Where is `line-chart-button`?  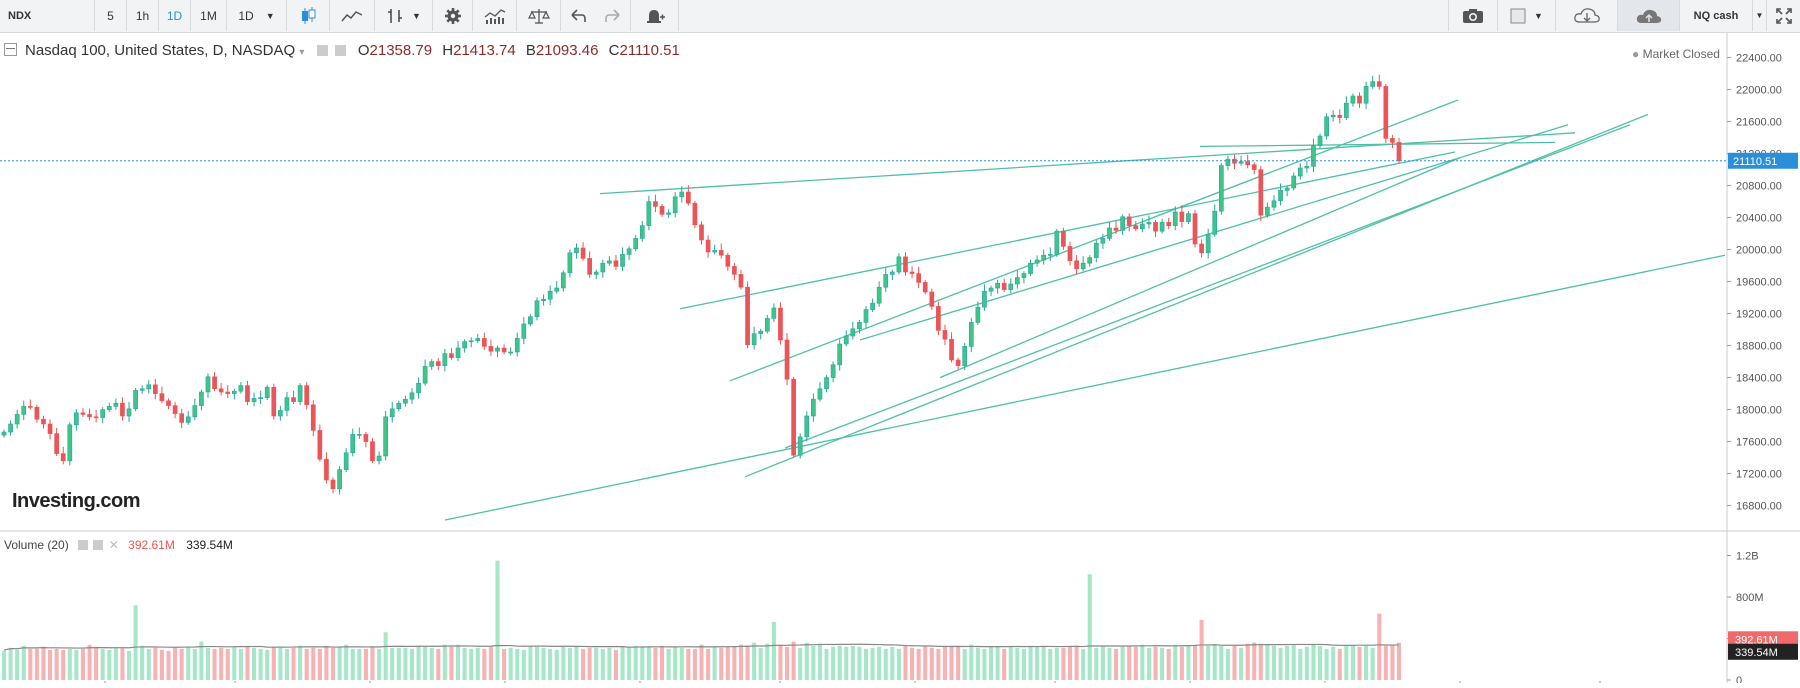
line-chart-button is located at coordinates (352, 15).